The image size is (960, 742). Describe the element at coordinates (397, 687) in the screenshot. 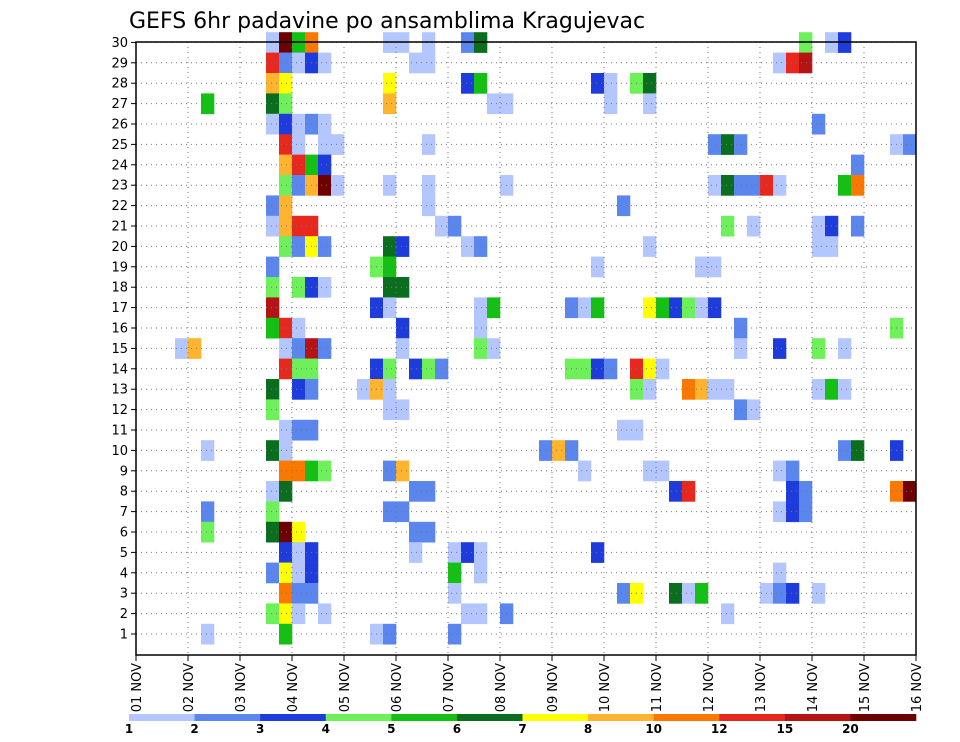

I see `x-tick-label: 06 NOV` at that location.